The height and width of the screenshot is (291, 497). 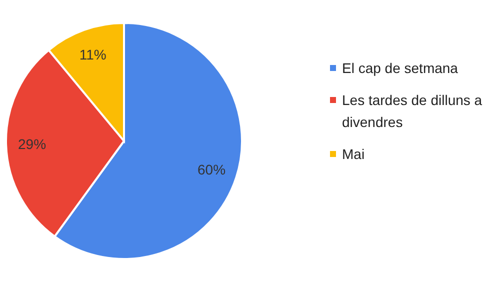 What do you see at coordinates (212, 169) in the screenshot?
I see `data-label: 60%` at bounding box center [212, 169].